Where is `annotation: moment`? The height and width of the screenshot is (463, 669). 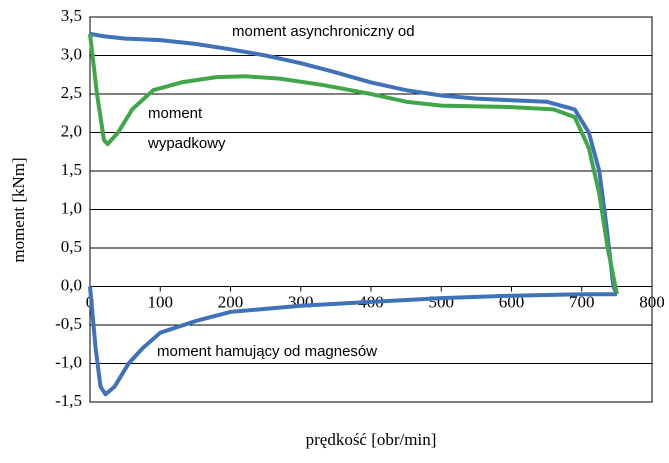
annotation: moment is located at coordinates (175, 113).